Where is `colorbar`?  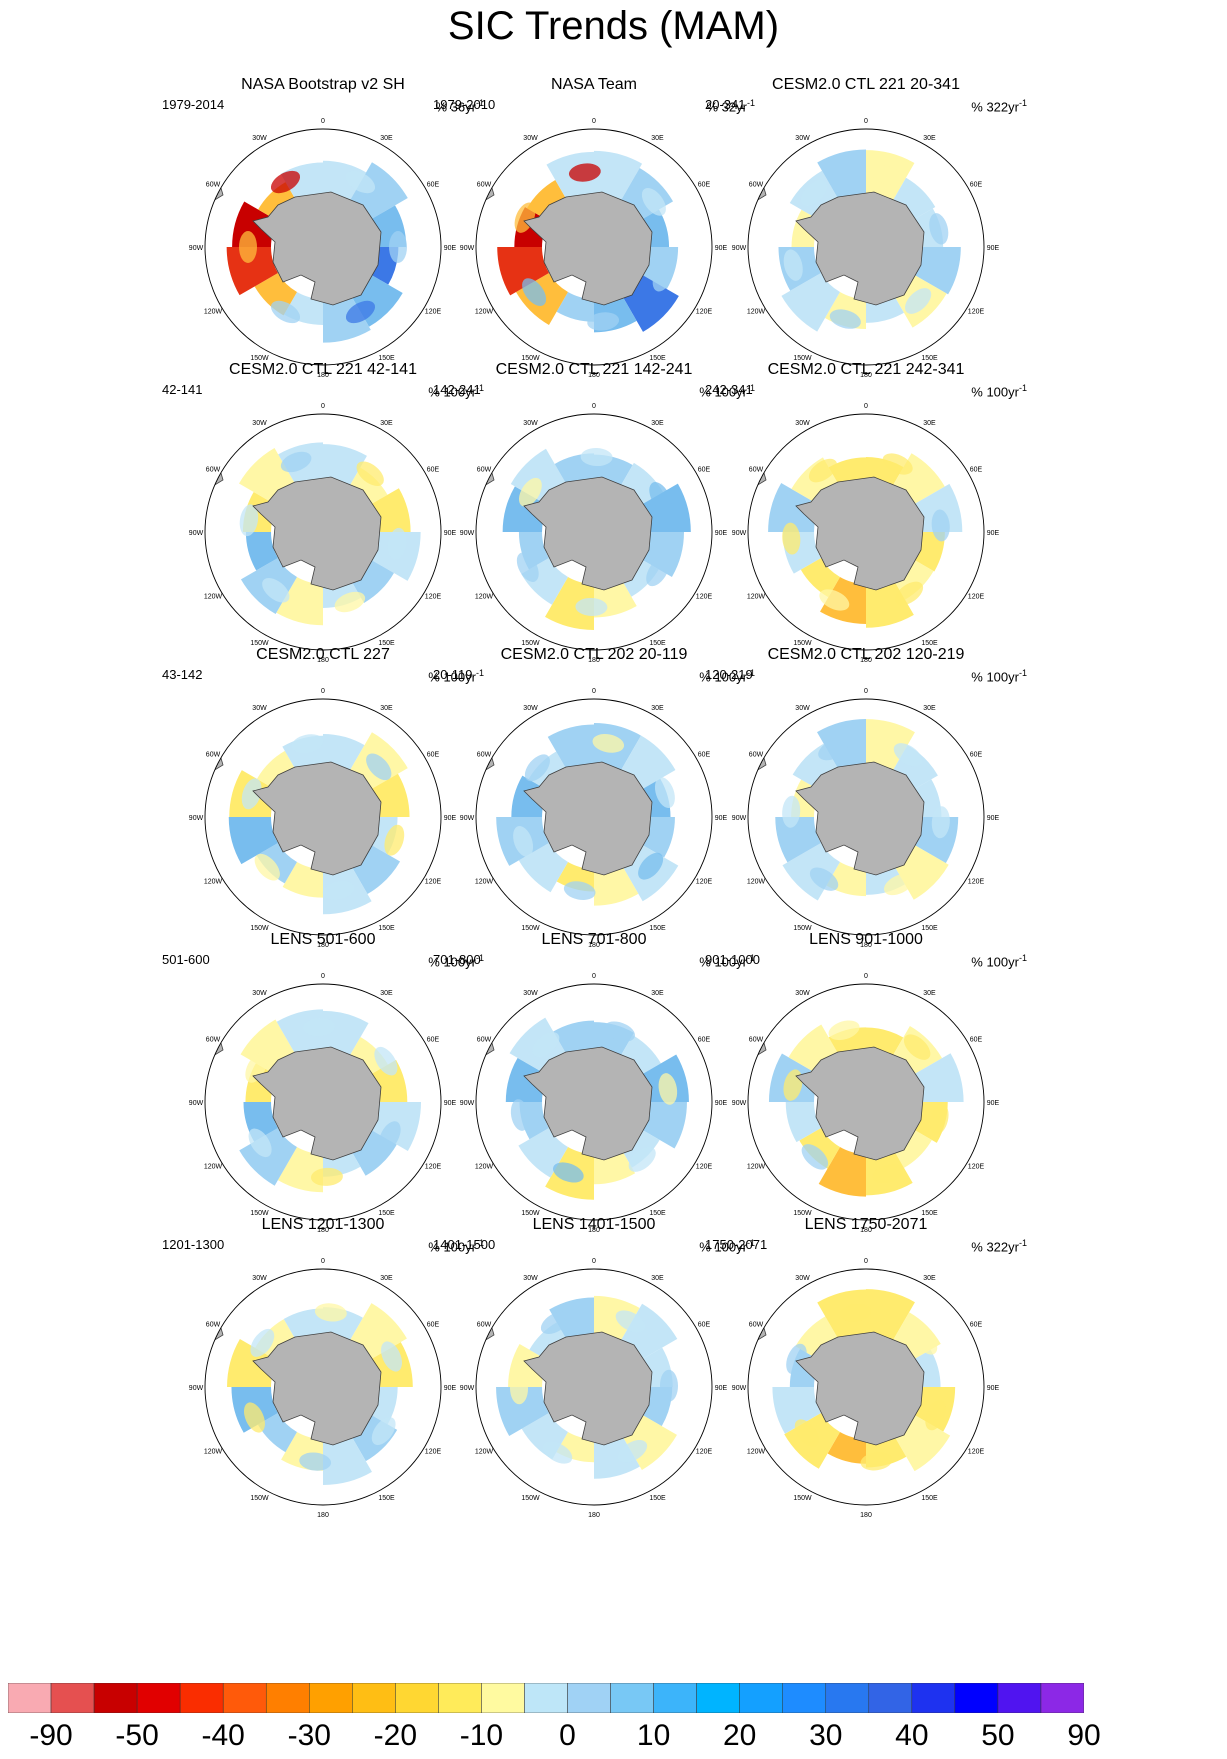
colorbar is located at coordinates (546, 1698).